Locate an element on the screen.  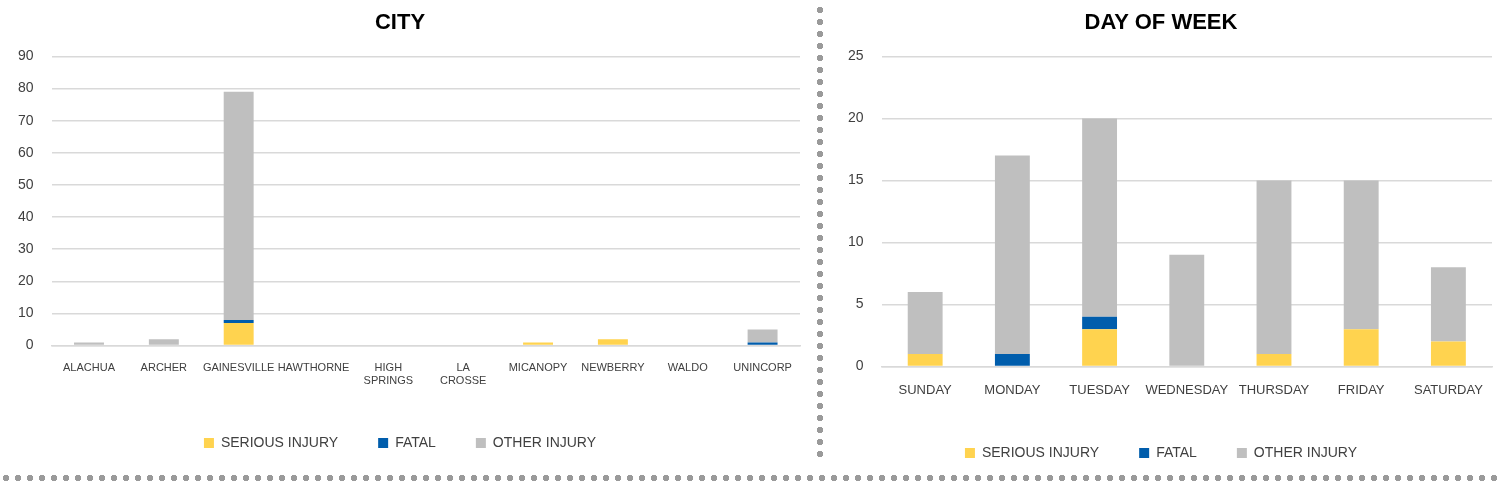
x-tick-label: UNINCORP is located at coordinates (762, 367).